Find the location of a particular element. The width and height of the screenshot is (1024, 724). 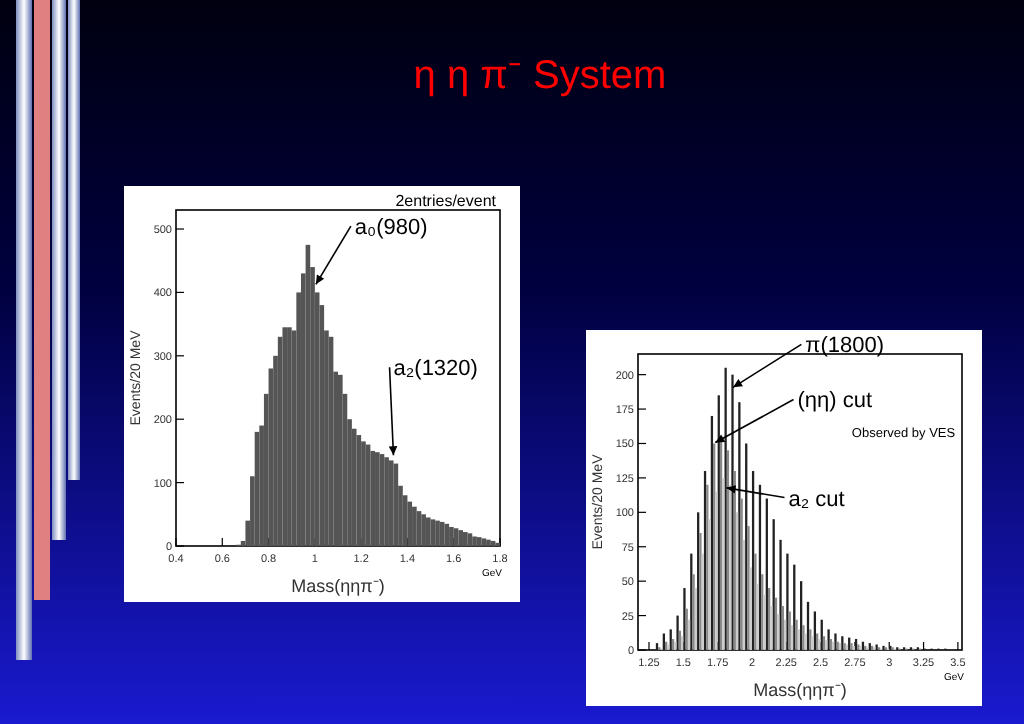

annotation: (ηη) cut is located at coordinates (835, 401).